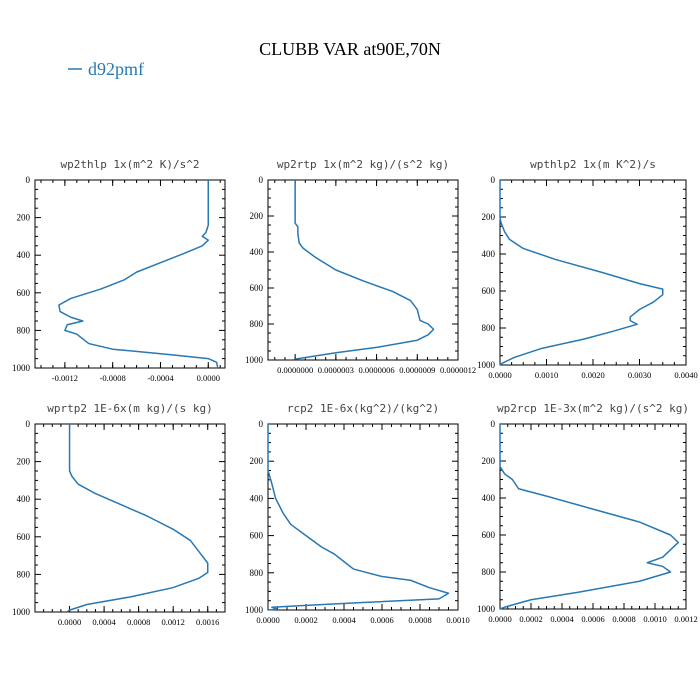 This screenshot has height=700, width=700. I want to click on panel-title: wp2rtp 1x(m^2 kg)/(s^2 kg), so click(363, 164).